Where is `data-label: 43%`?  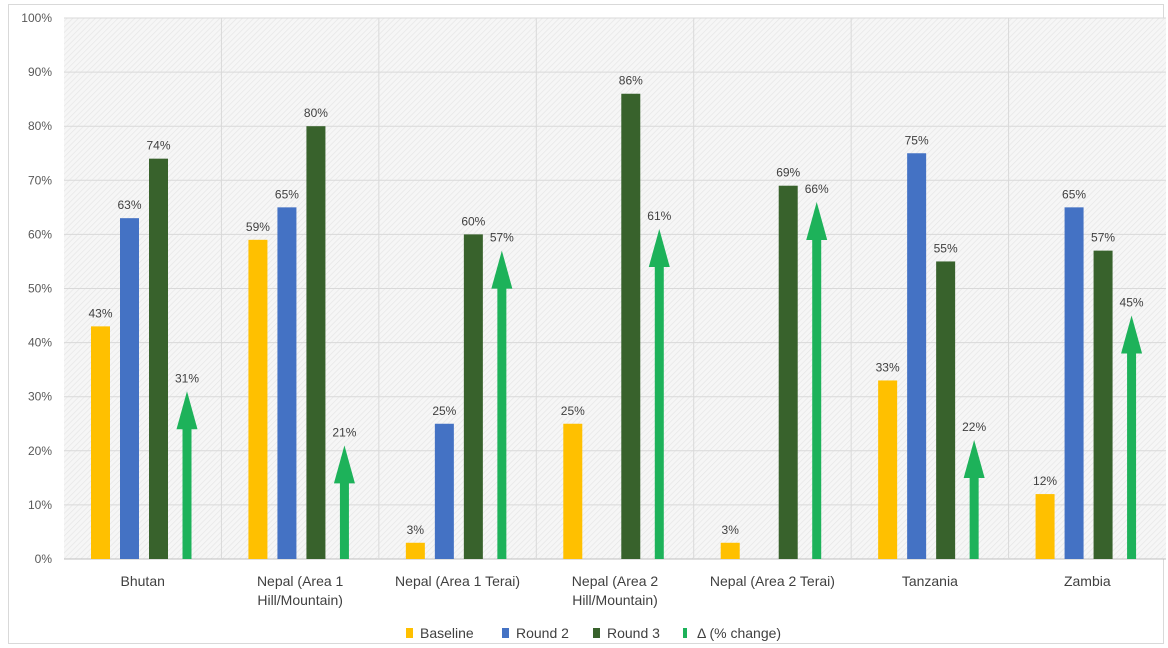
data-label: 43% is located at coordinates (100, 313).